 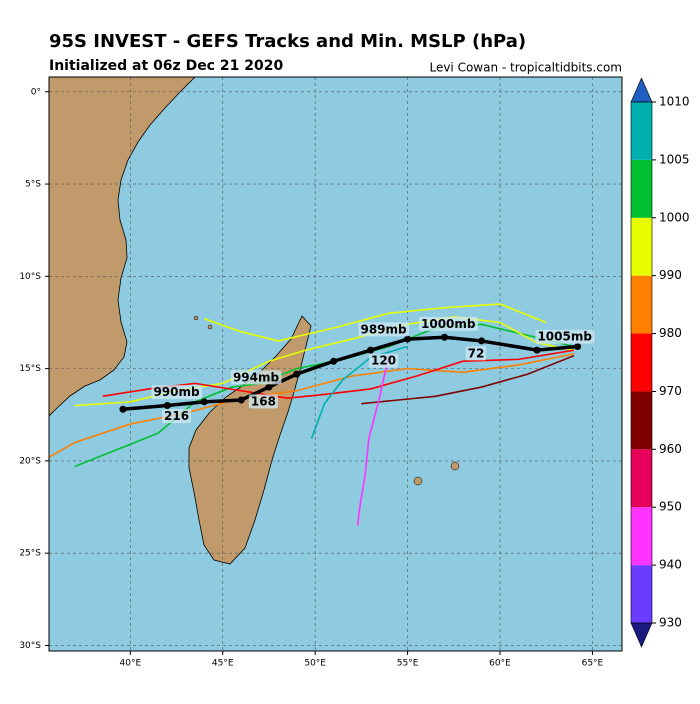 I want to click on mean-track-label: 989mb, so click(x=383, y=329).